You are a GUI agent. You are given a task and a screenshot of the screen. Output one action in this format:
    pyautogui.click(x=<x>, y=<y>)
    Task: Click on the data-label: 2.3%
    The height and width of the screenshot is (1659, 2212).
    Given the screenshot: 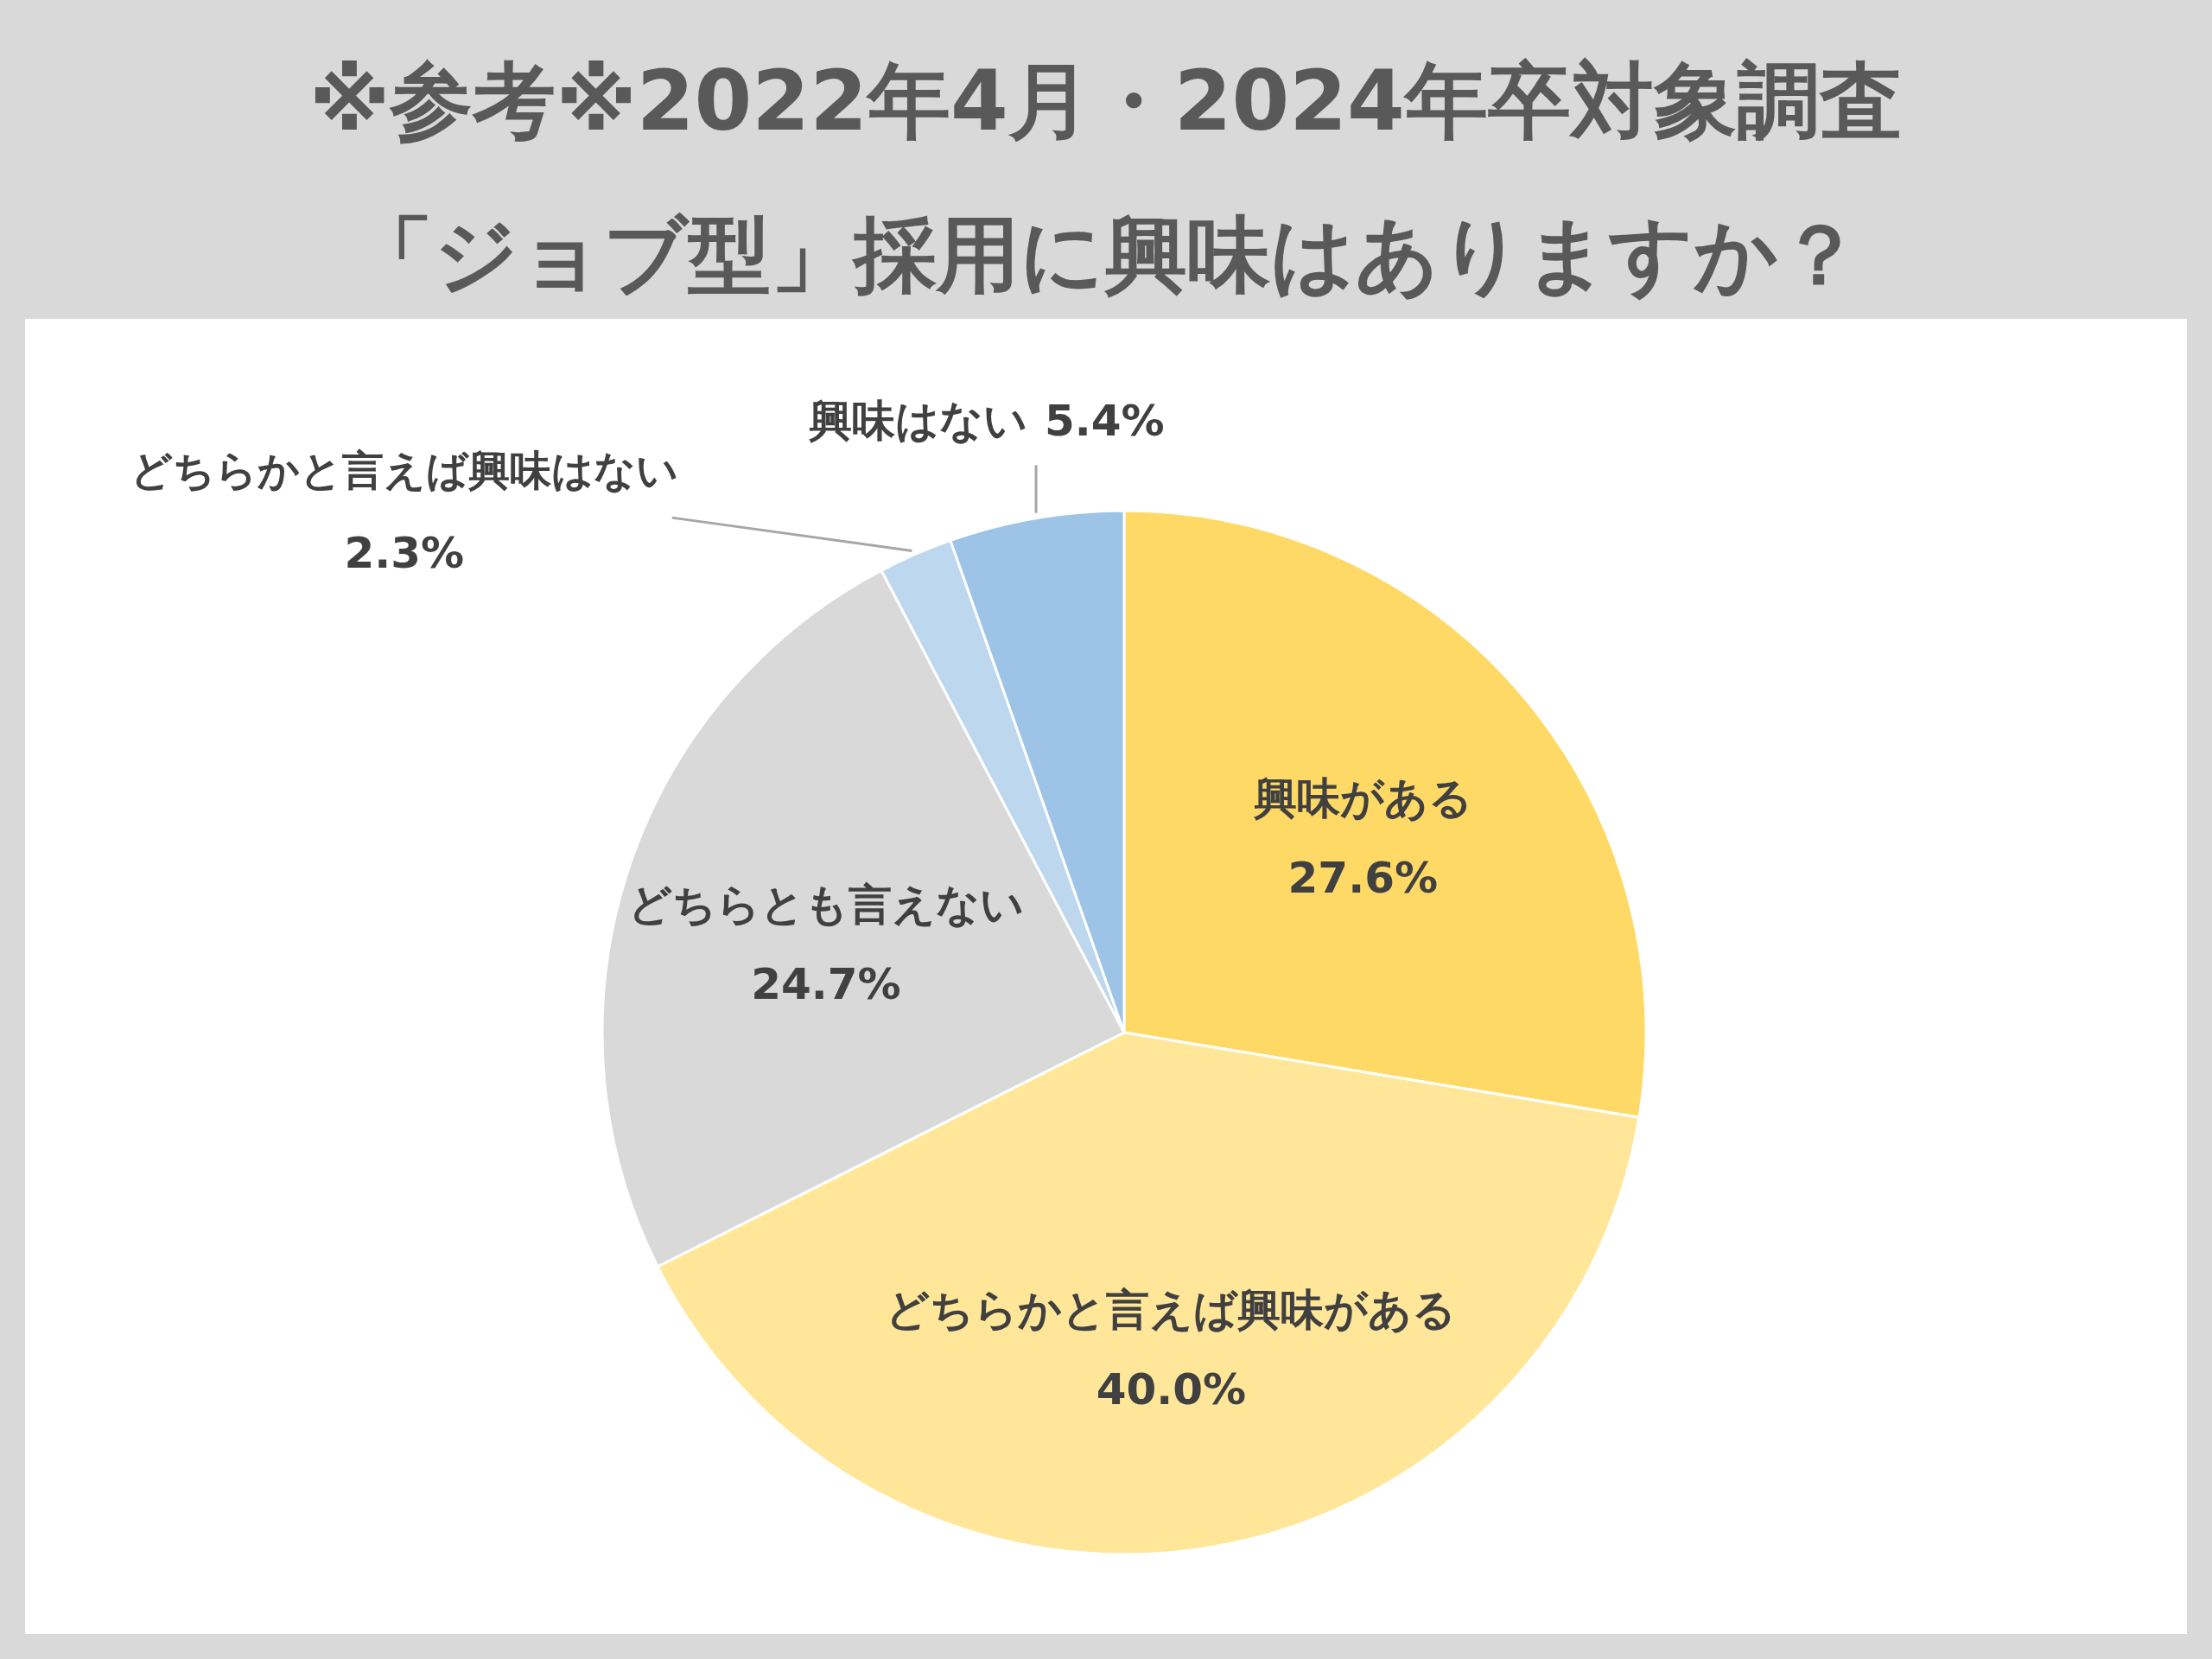 What is the action you would take?
    pyautogui.click(x=404, y=553)
    